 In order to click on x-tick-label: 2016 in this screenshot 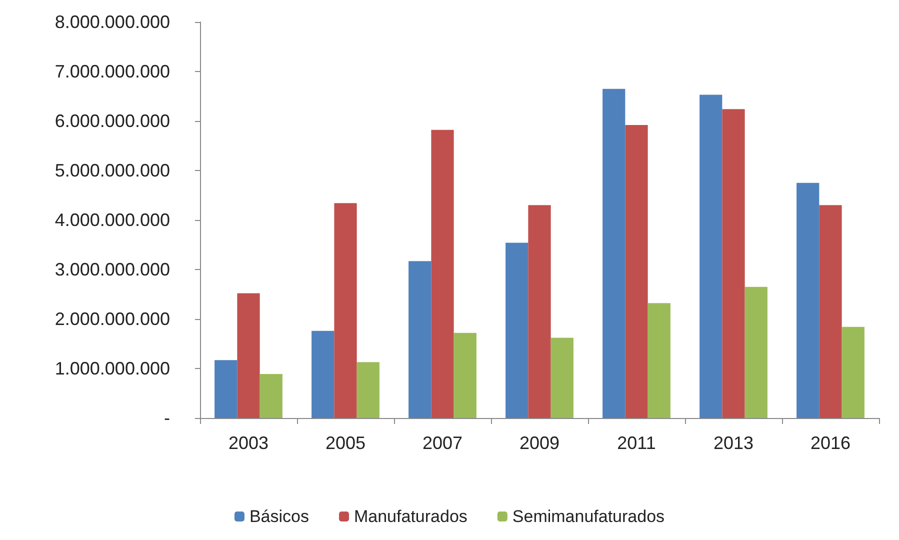, I will do `click(830, 443)`.